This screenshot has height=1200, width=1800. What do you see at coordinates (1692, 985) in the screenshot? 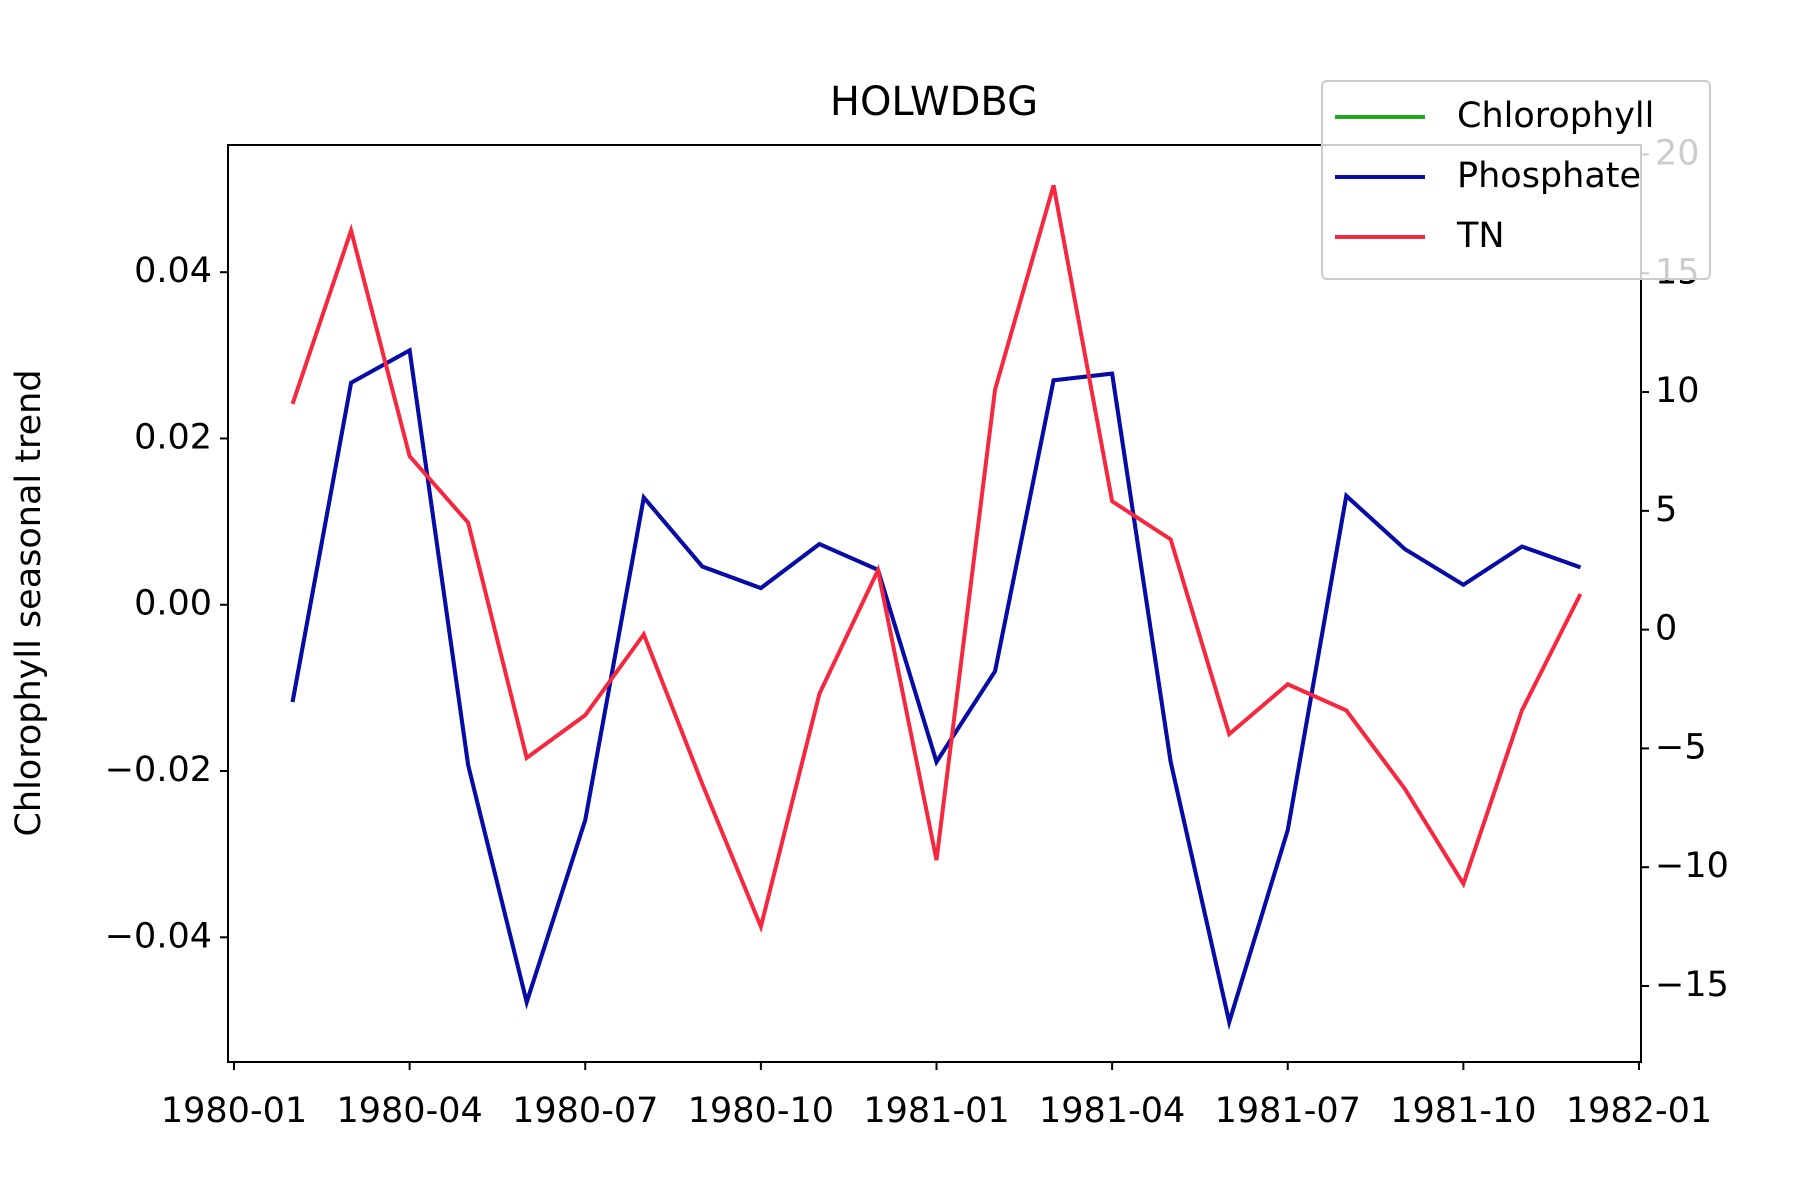
I see `y2-tick-label: −15` at bounding box center [1692, 985].